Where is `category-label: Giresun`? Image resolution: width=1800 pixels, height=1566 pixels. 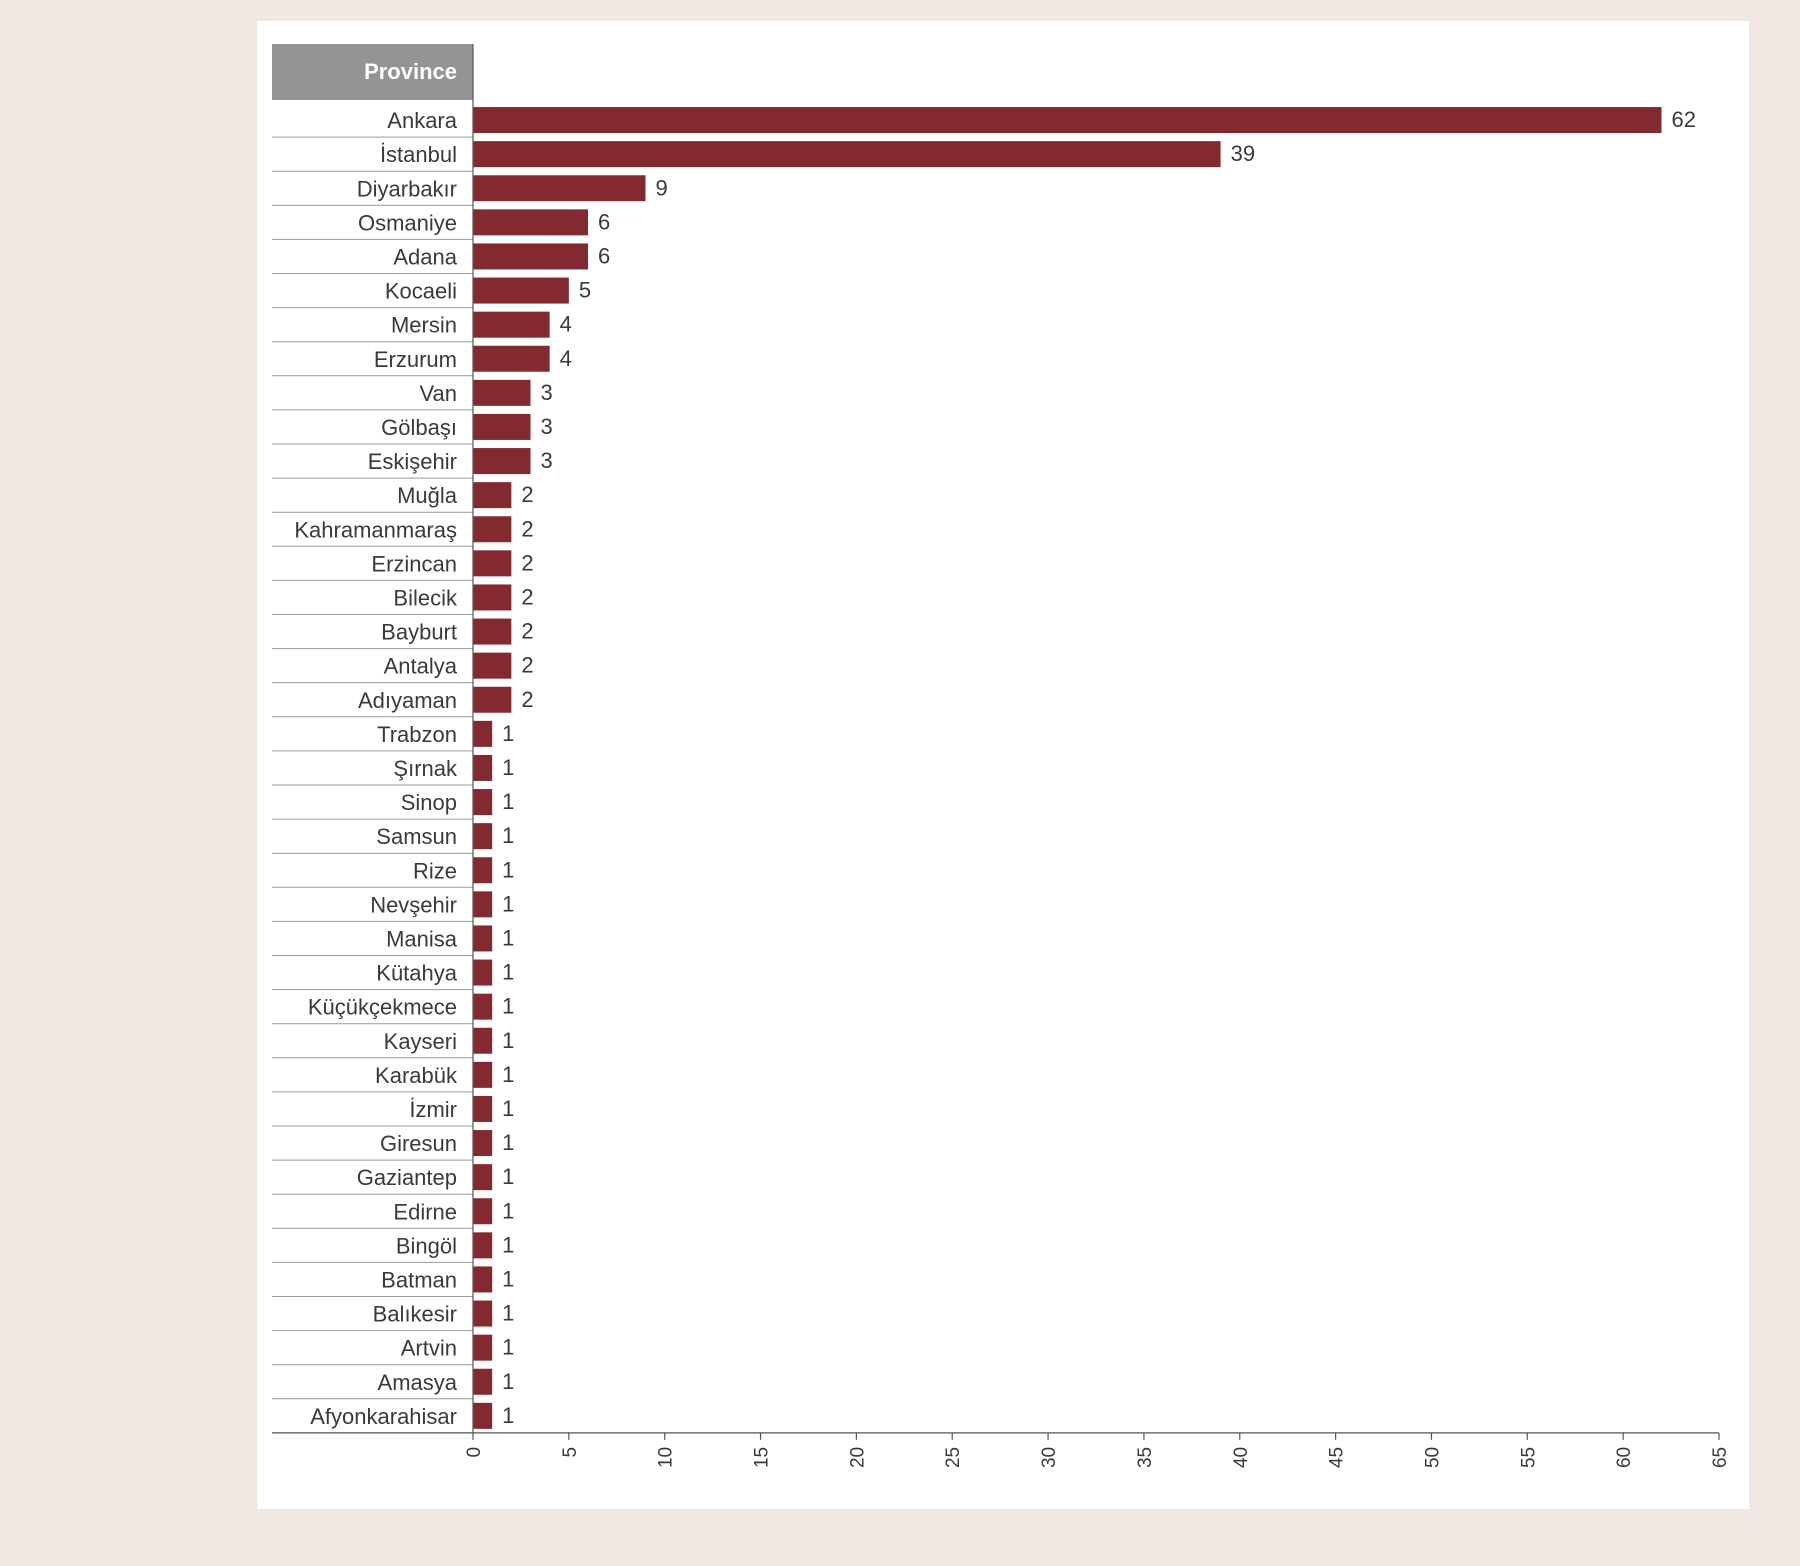
category-label: Giresun is located at coordinates (418, 1143).